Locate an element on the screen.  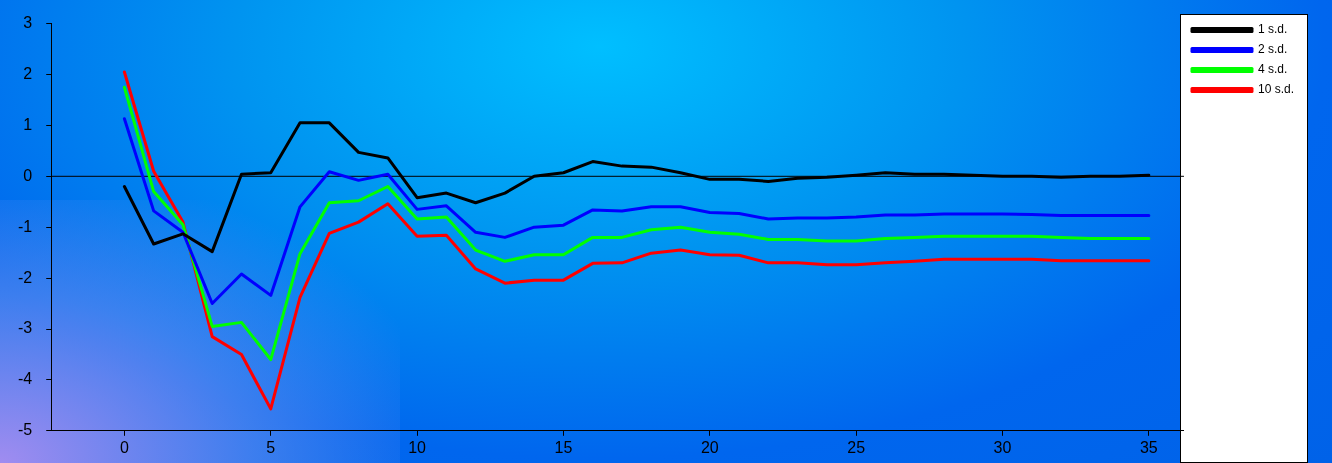
y-tick-label: -3 is located at coordinates (25, 328).